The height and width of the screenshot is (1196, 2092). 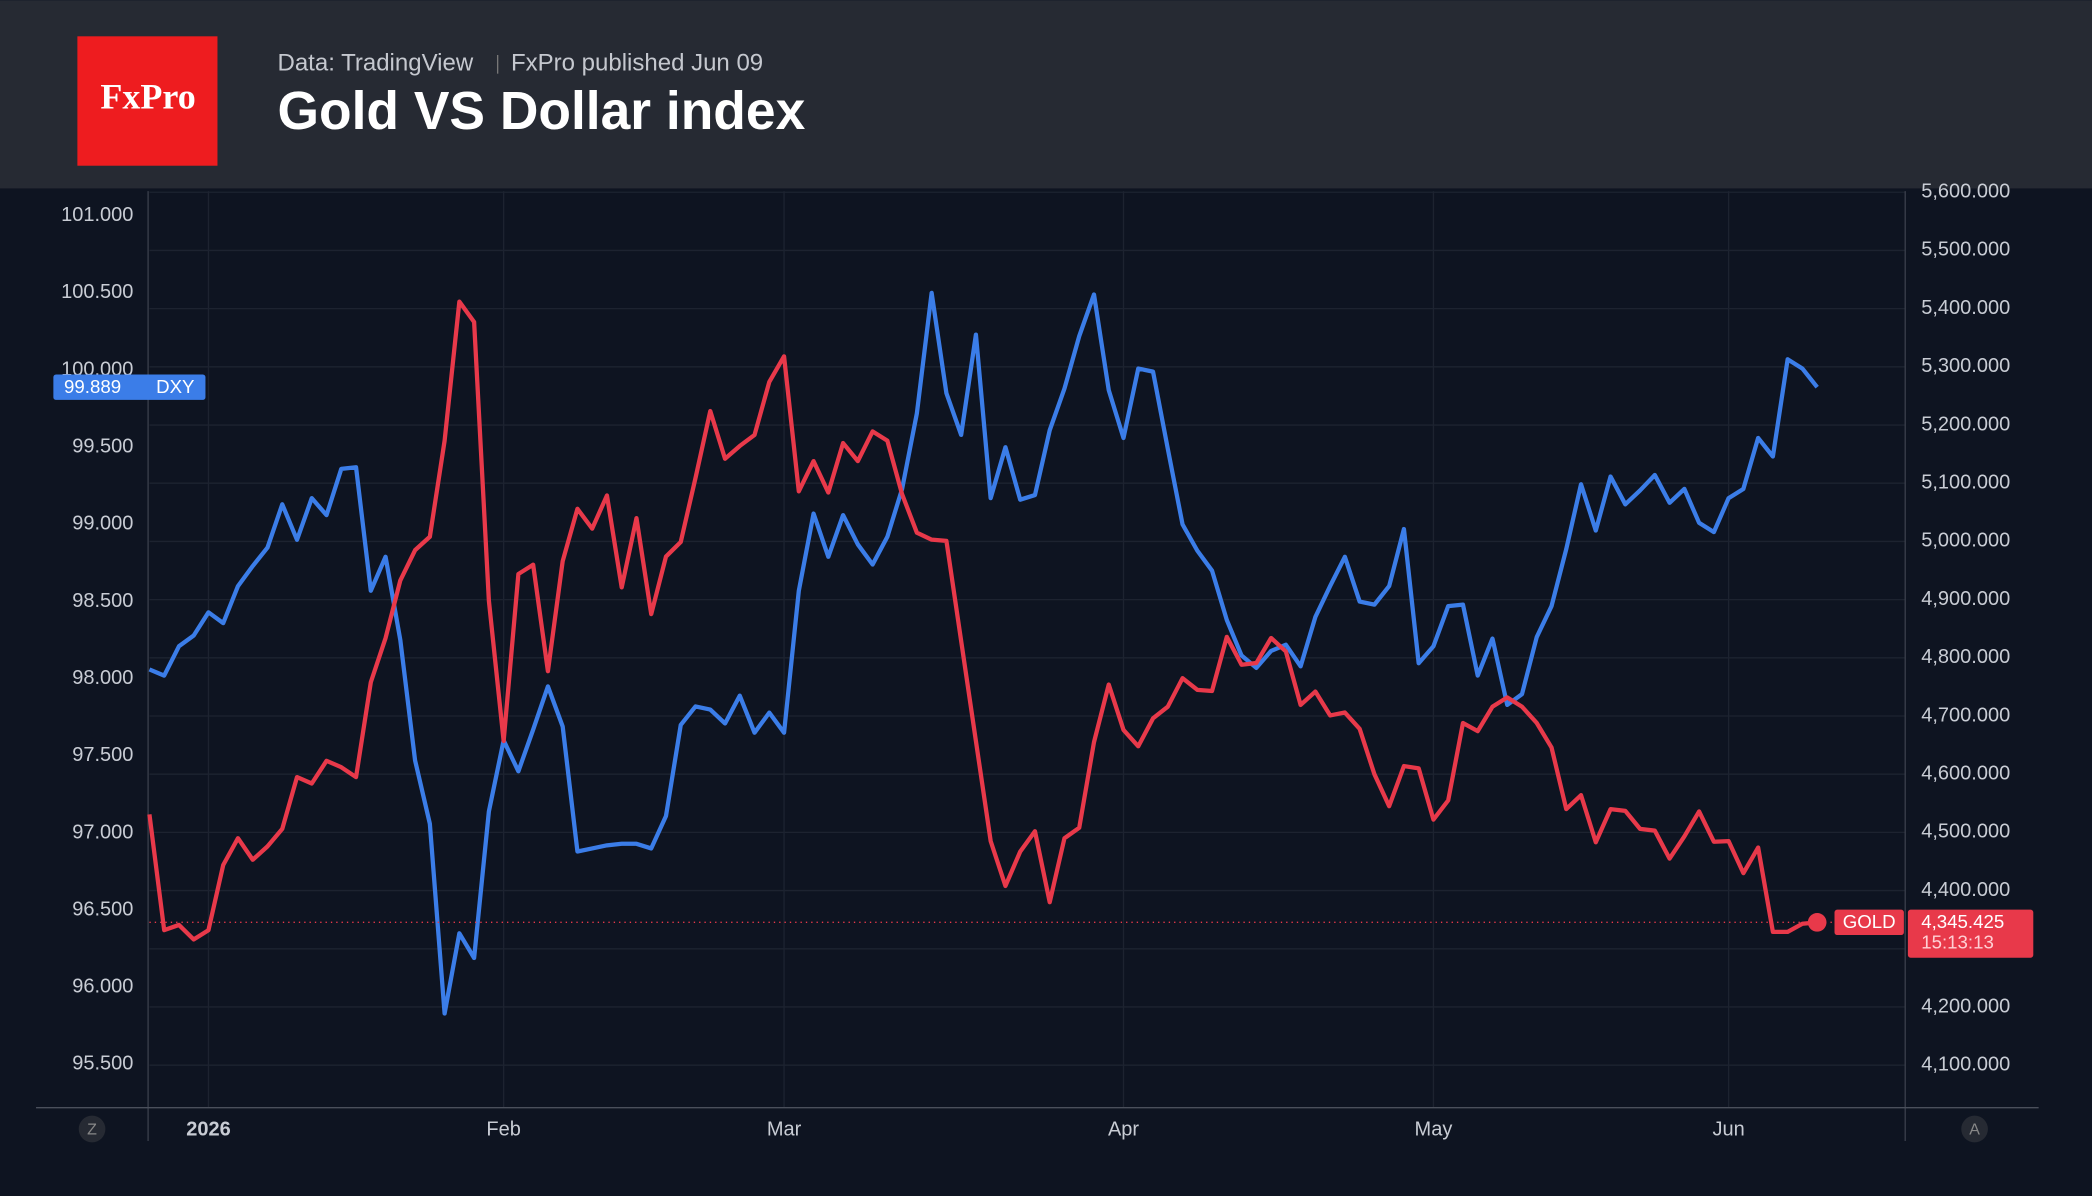 I want to click on y2-tick-label: 5,300.000, so click(x=1965, y=366).